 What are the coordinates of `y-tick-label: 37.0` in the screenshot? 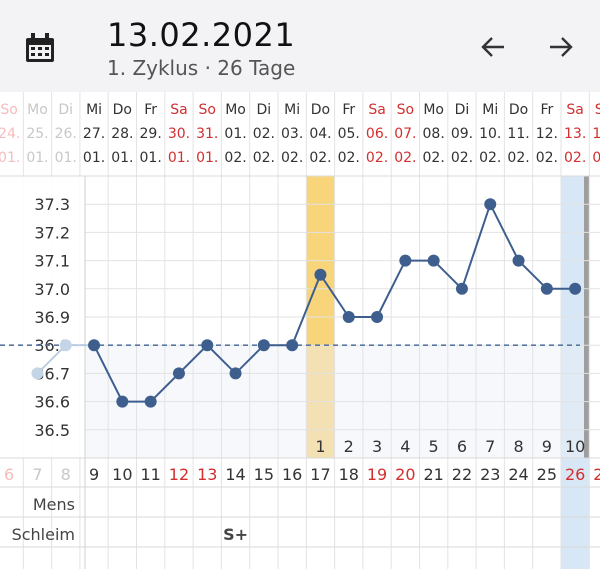 It's located at (52, 289).